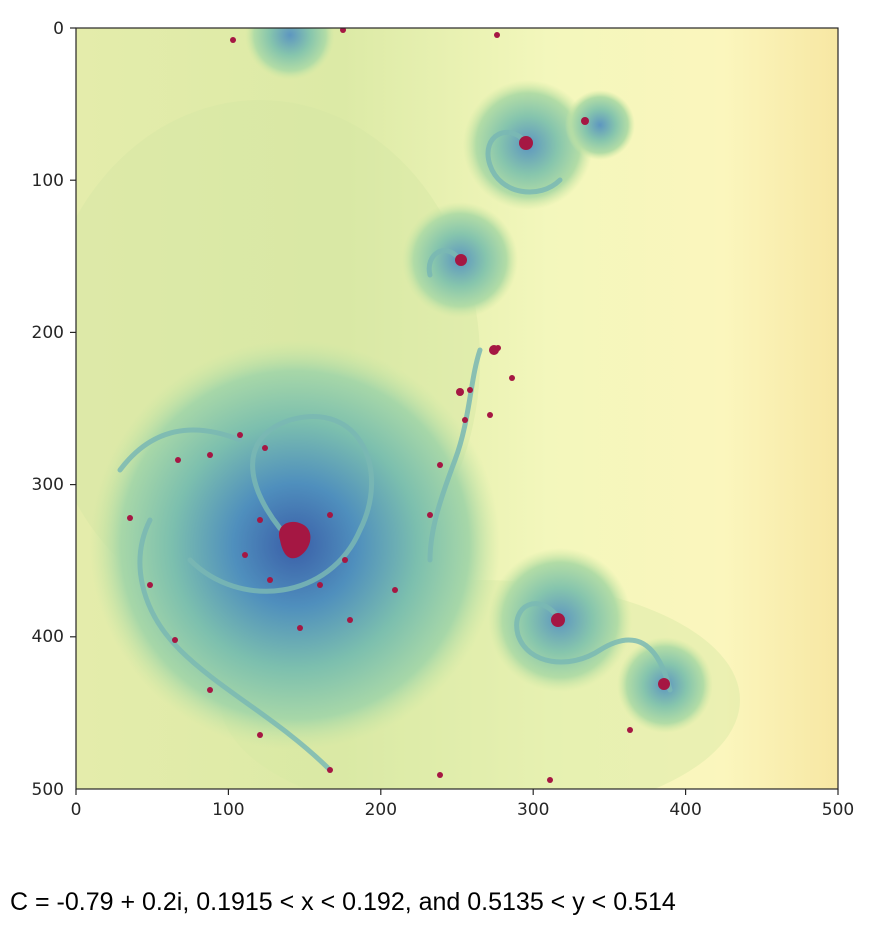 This screenshot has width=886, height=940. Describe the element at coordinates (685, 810) in the screenshot. I see `x-tick-label-400: 400` at that location.